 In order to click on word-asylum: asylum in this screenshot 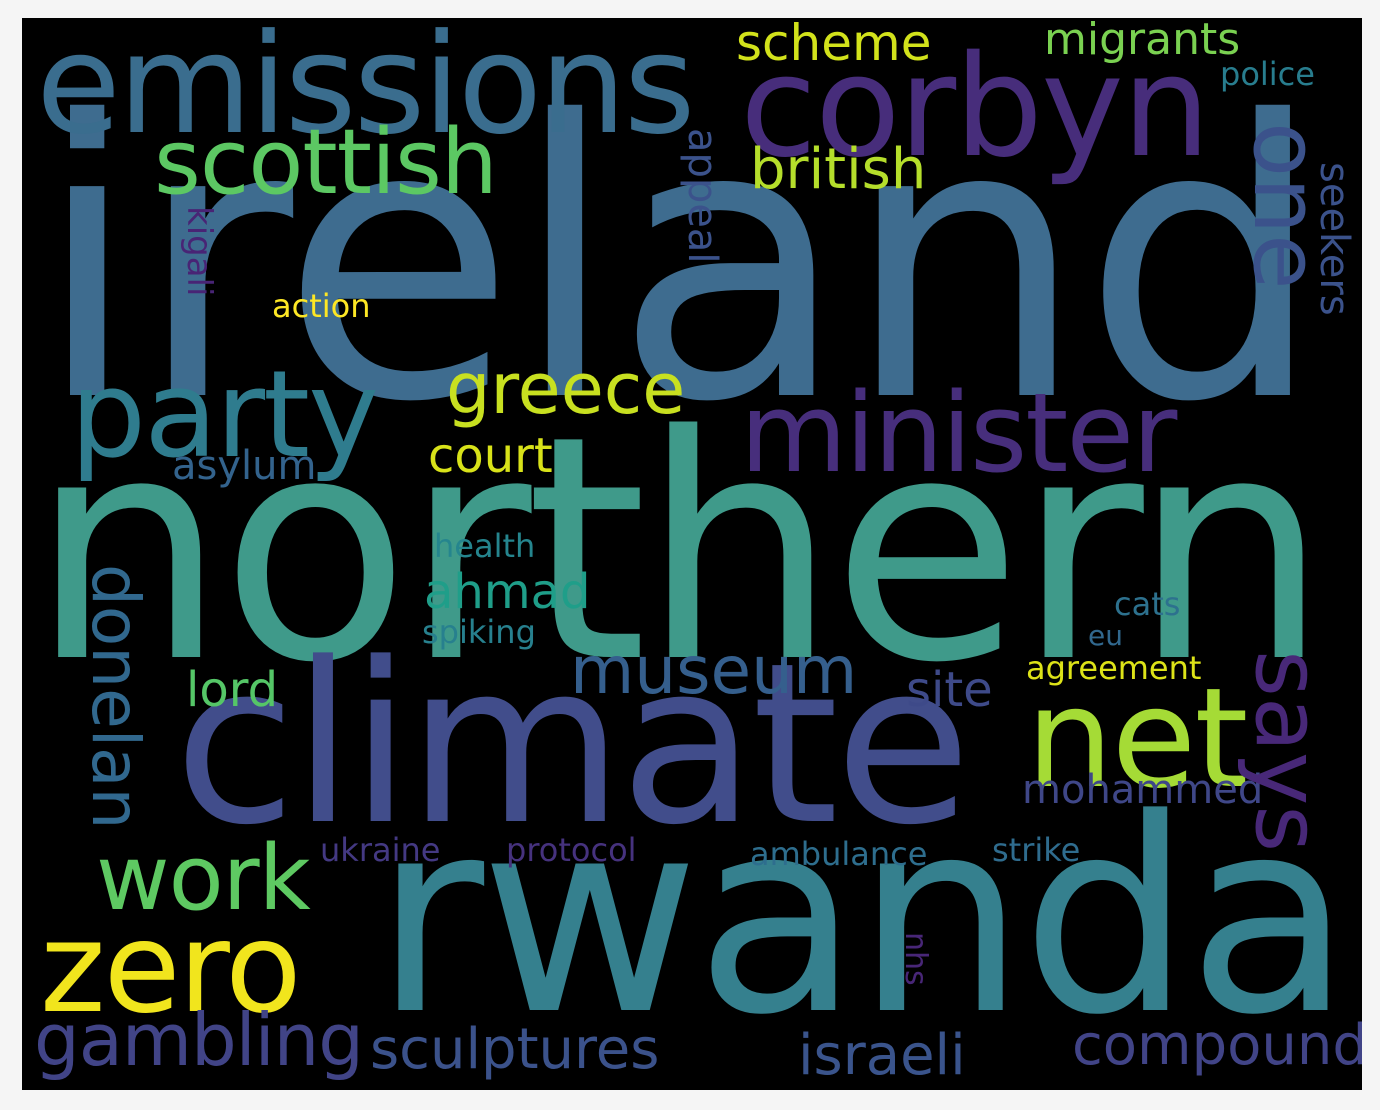, I will do `click(244, 466)`.